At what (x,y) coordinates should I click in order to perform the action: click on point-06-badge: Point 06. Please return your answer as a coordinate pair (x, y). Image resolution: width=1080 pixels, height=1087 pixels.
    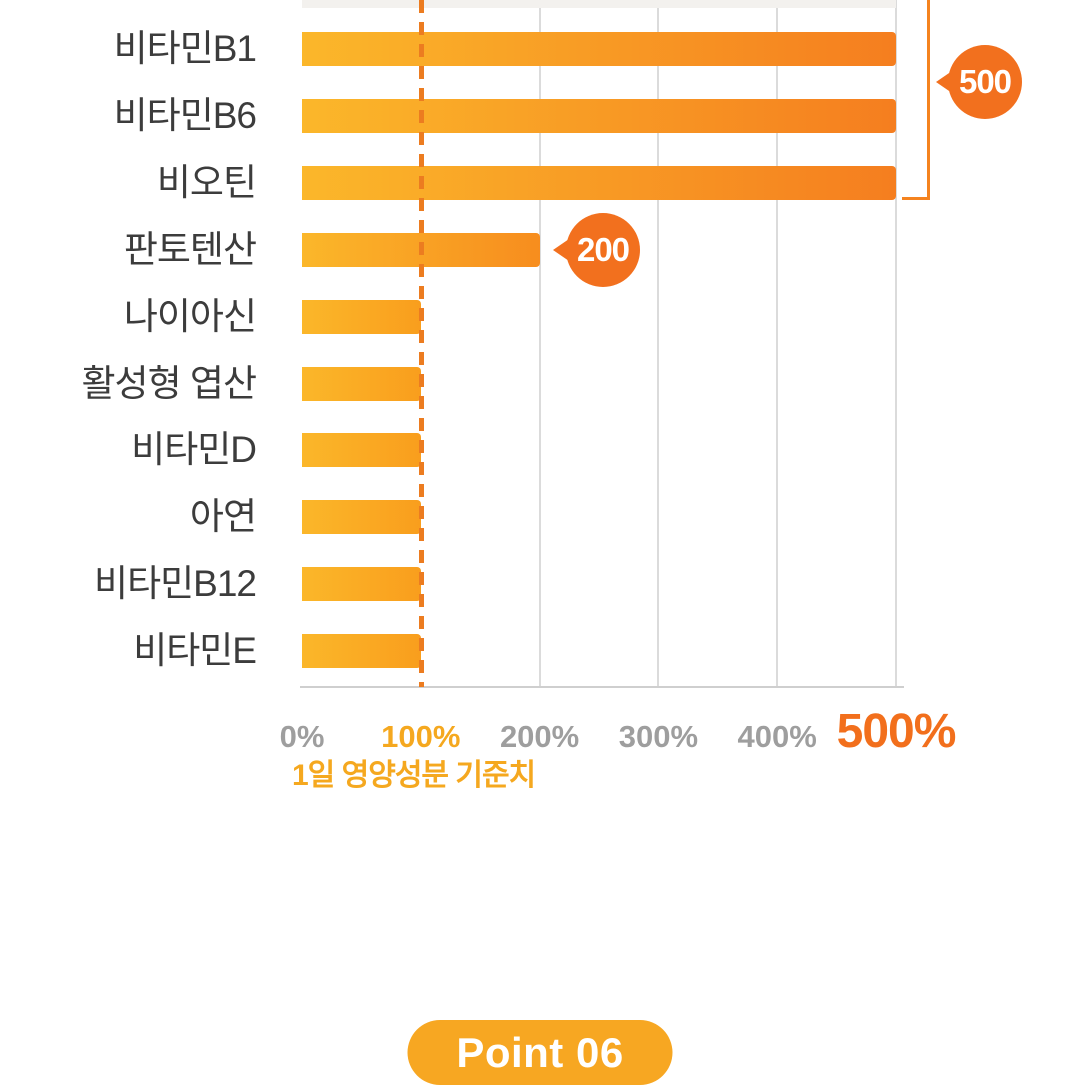
    Looking at the image, I should click on (540, 1052).